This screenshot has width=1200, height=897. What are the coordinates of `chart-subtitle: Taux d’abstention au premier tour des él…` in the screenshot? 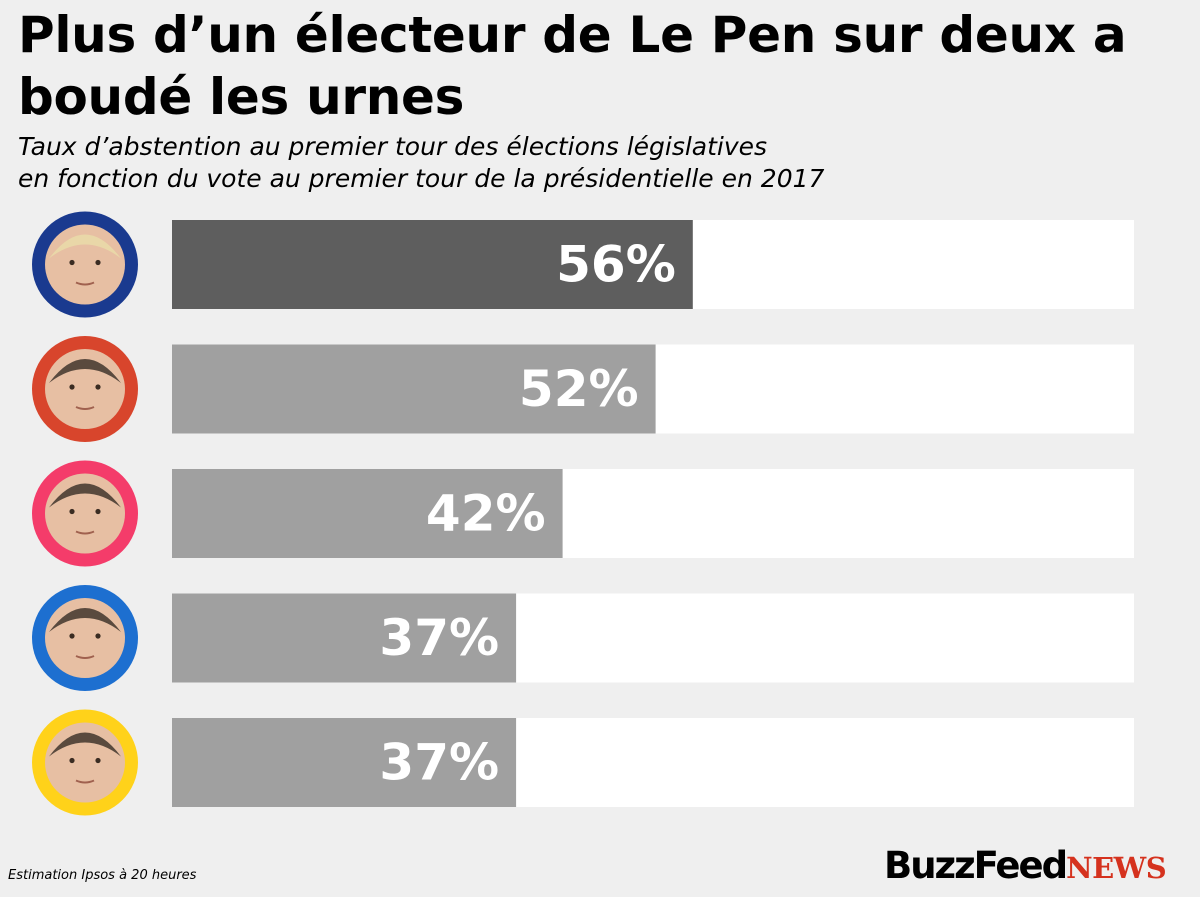 It's located at (568, 163).